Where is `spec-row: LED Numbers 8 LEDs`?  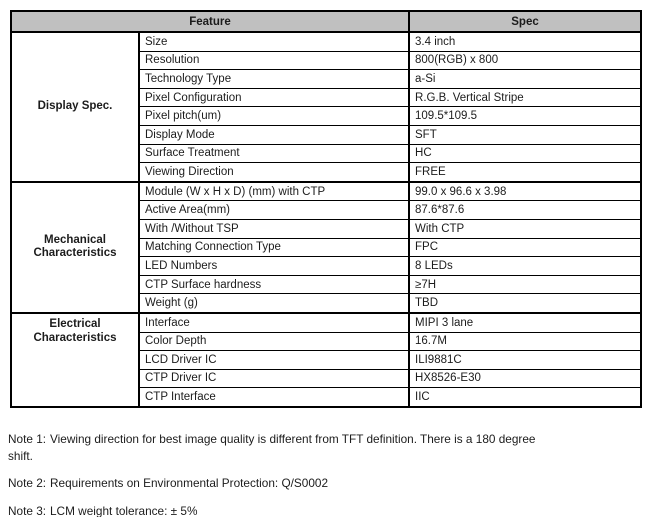 spec-row: LED Numbers 8 LEDs is located at coordinates (326, 266).